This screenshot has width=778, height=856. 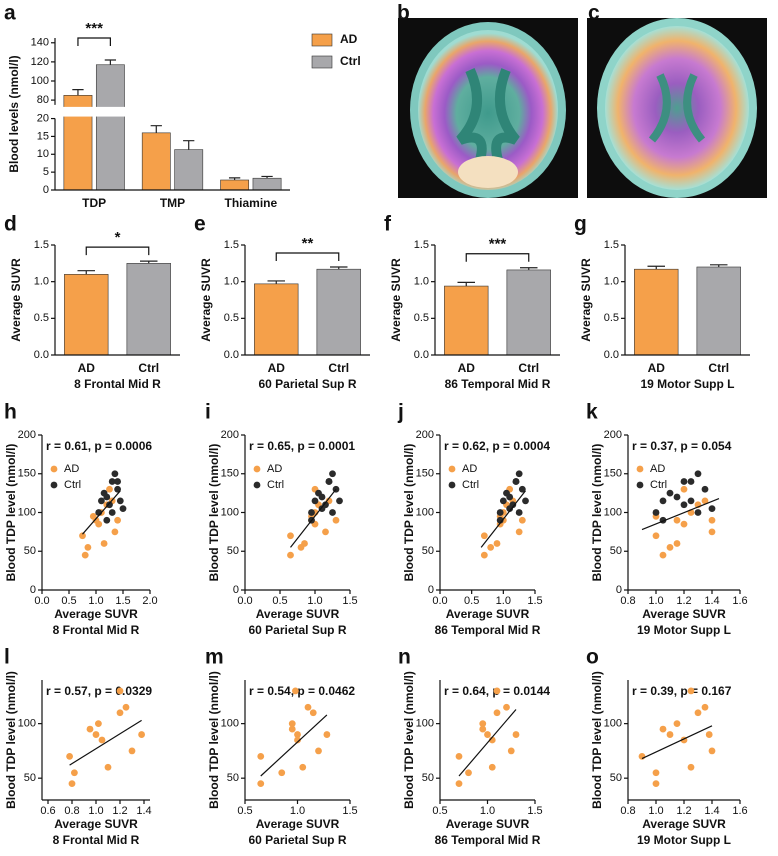 I want to click on x-axis-subtitle: 60 Parietal Sup R, so click(x=297, y=840).